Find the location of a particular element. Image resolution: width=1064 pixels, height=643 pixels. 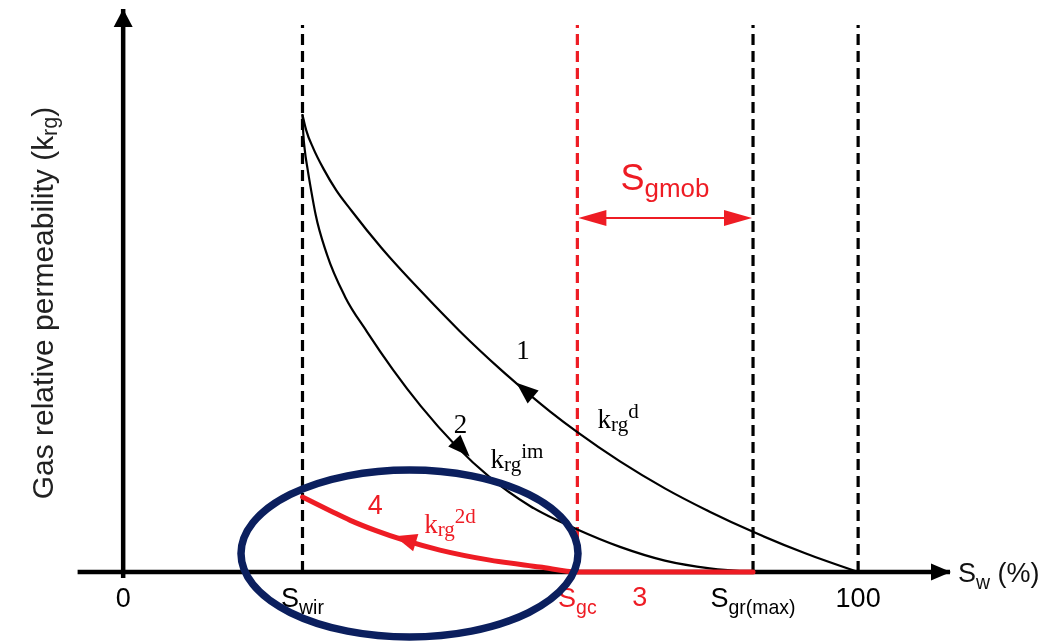

x-tick-label: S$_{gr(max)}$ is located at coordinates (753, 600).